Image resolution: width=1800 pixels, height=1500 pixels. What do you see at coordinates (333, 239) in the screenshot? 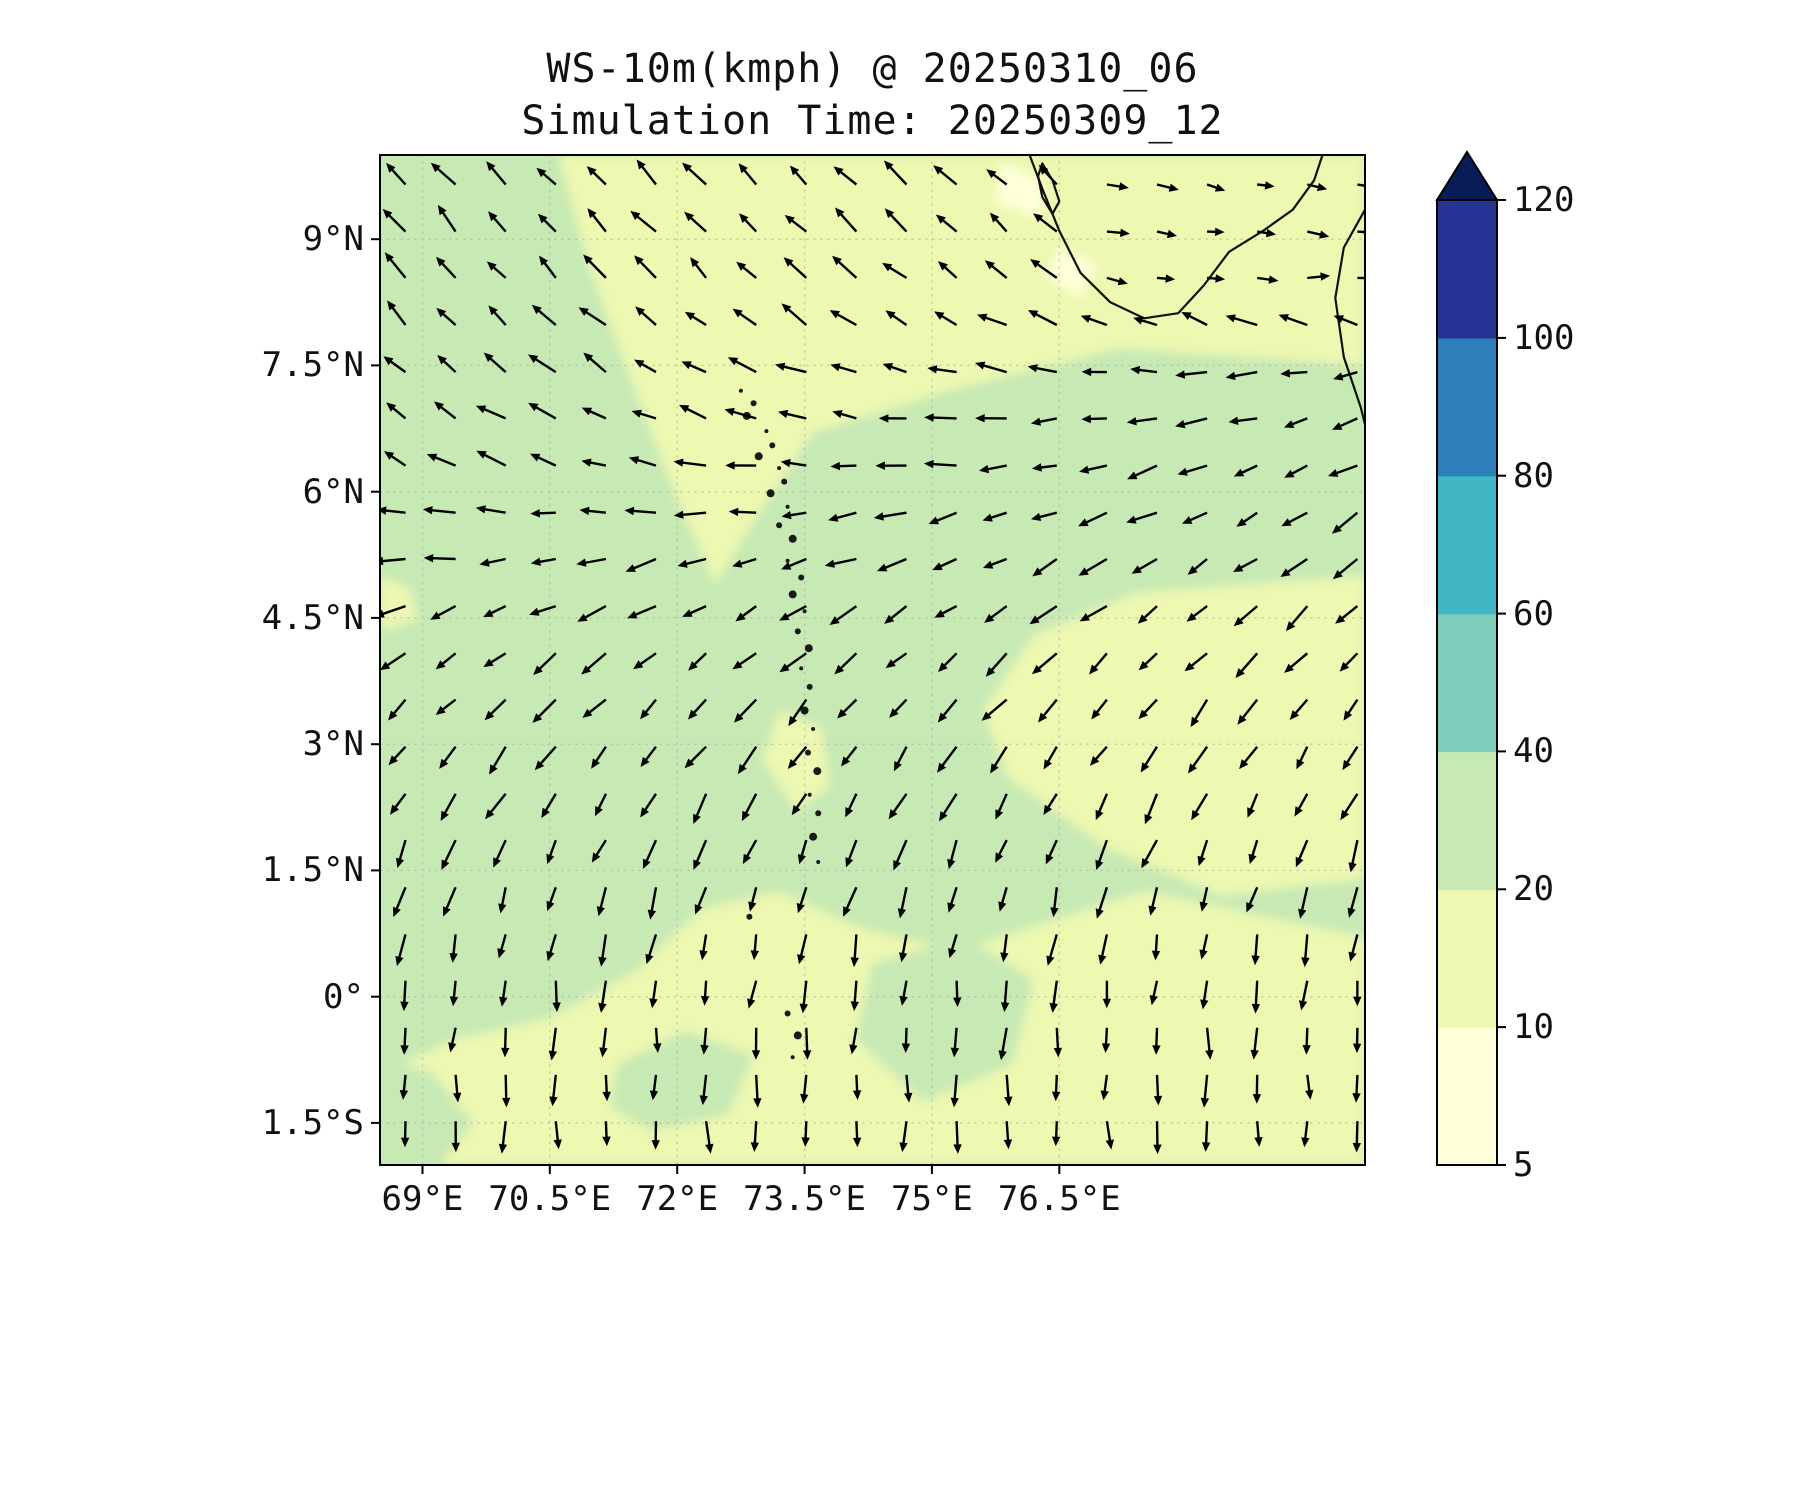
I see `y-tick-label: 9°N` at bounding box center [333, 239].